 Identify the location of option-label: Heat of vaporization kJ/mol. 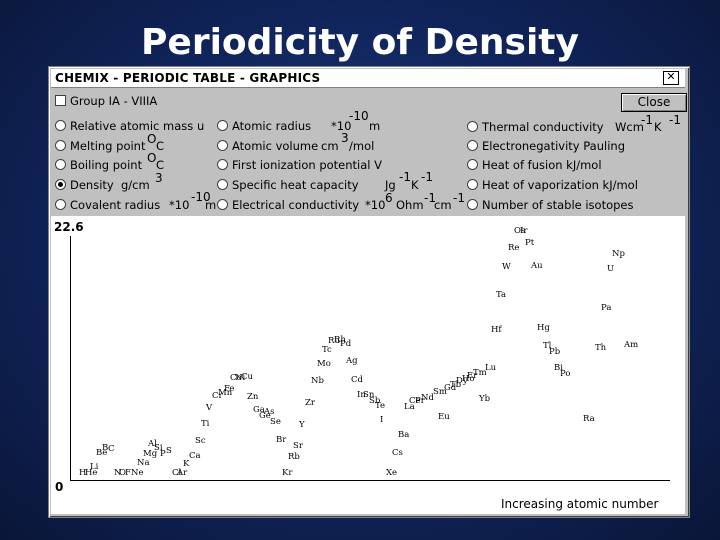
(560, 185).